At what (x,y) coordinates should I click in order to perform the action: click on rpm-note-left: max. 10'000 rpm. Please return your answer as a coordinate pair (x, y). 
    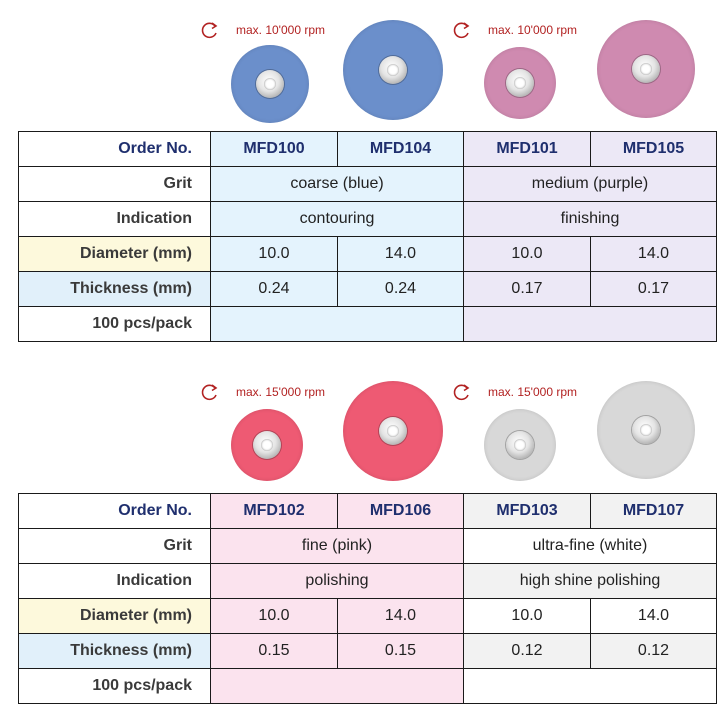
    Looking at the image, I should click on (262, 30).